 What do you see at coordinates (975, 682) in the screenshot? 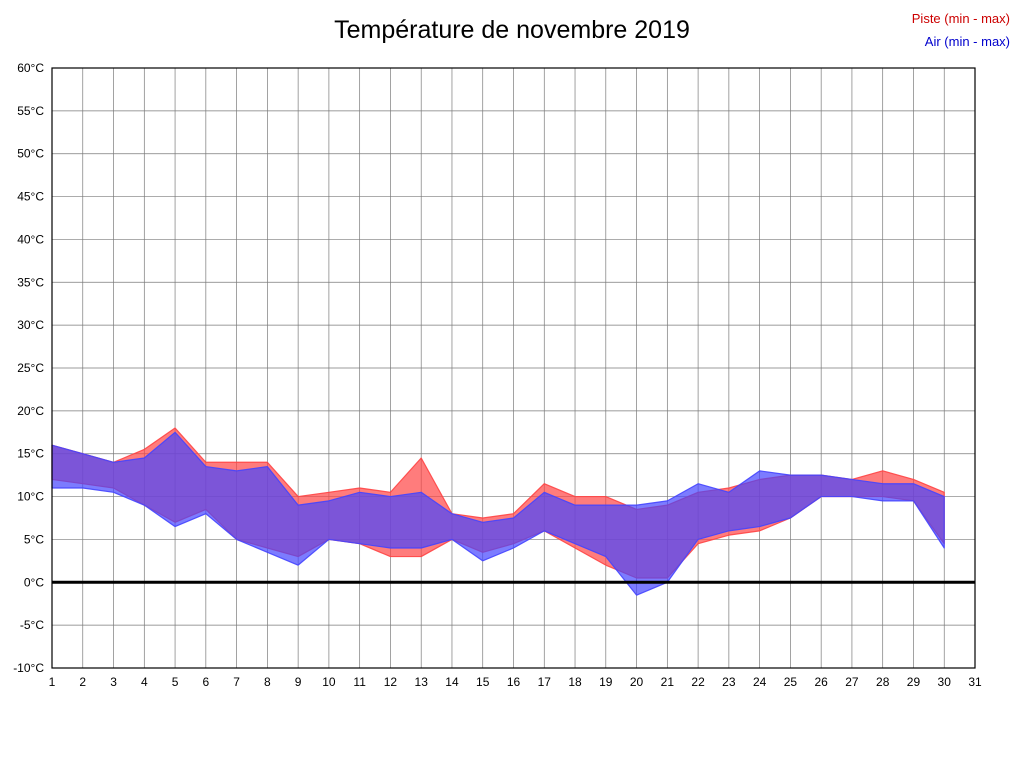
I see `x-tick-label: 31` at bounding box center [975, 682].